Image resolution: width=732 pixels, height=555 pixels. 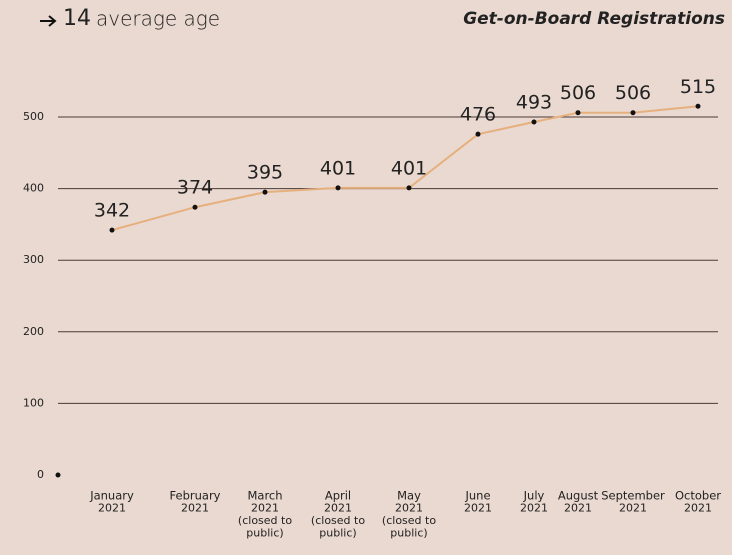 What do you see at coordinates (477, 496) in the screenshot?
I see `x-tick-label: June` at bounding box center [477, 496].